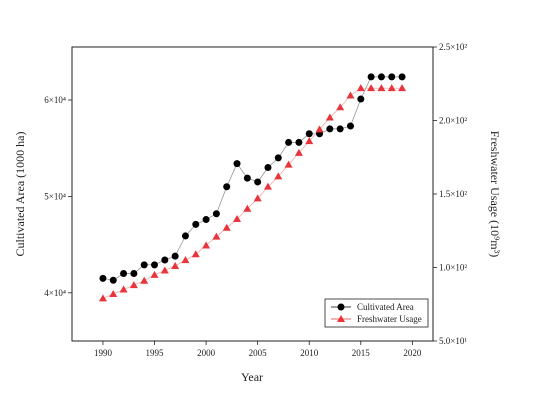 Image resolution: width=533 pixels, height=408 pixels. I want to click on x-tick-label: 2005, so click(258, 353).